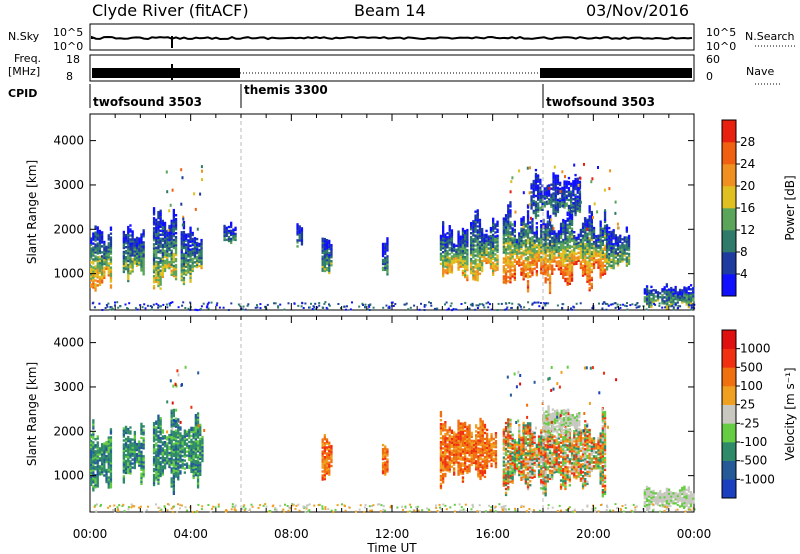  Describe the element at coordinates (392, 37) in the screenshot. I see `nsky-panel` at that location.